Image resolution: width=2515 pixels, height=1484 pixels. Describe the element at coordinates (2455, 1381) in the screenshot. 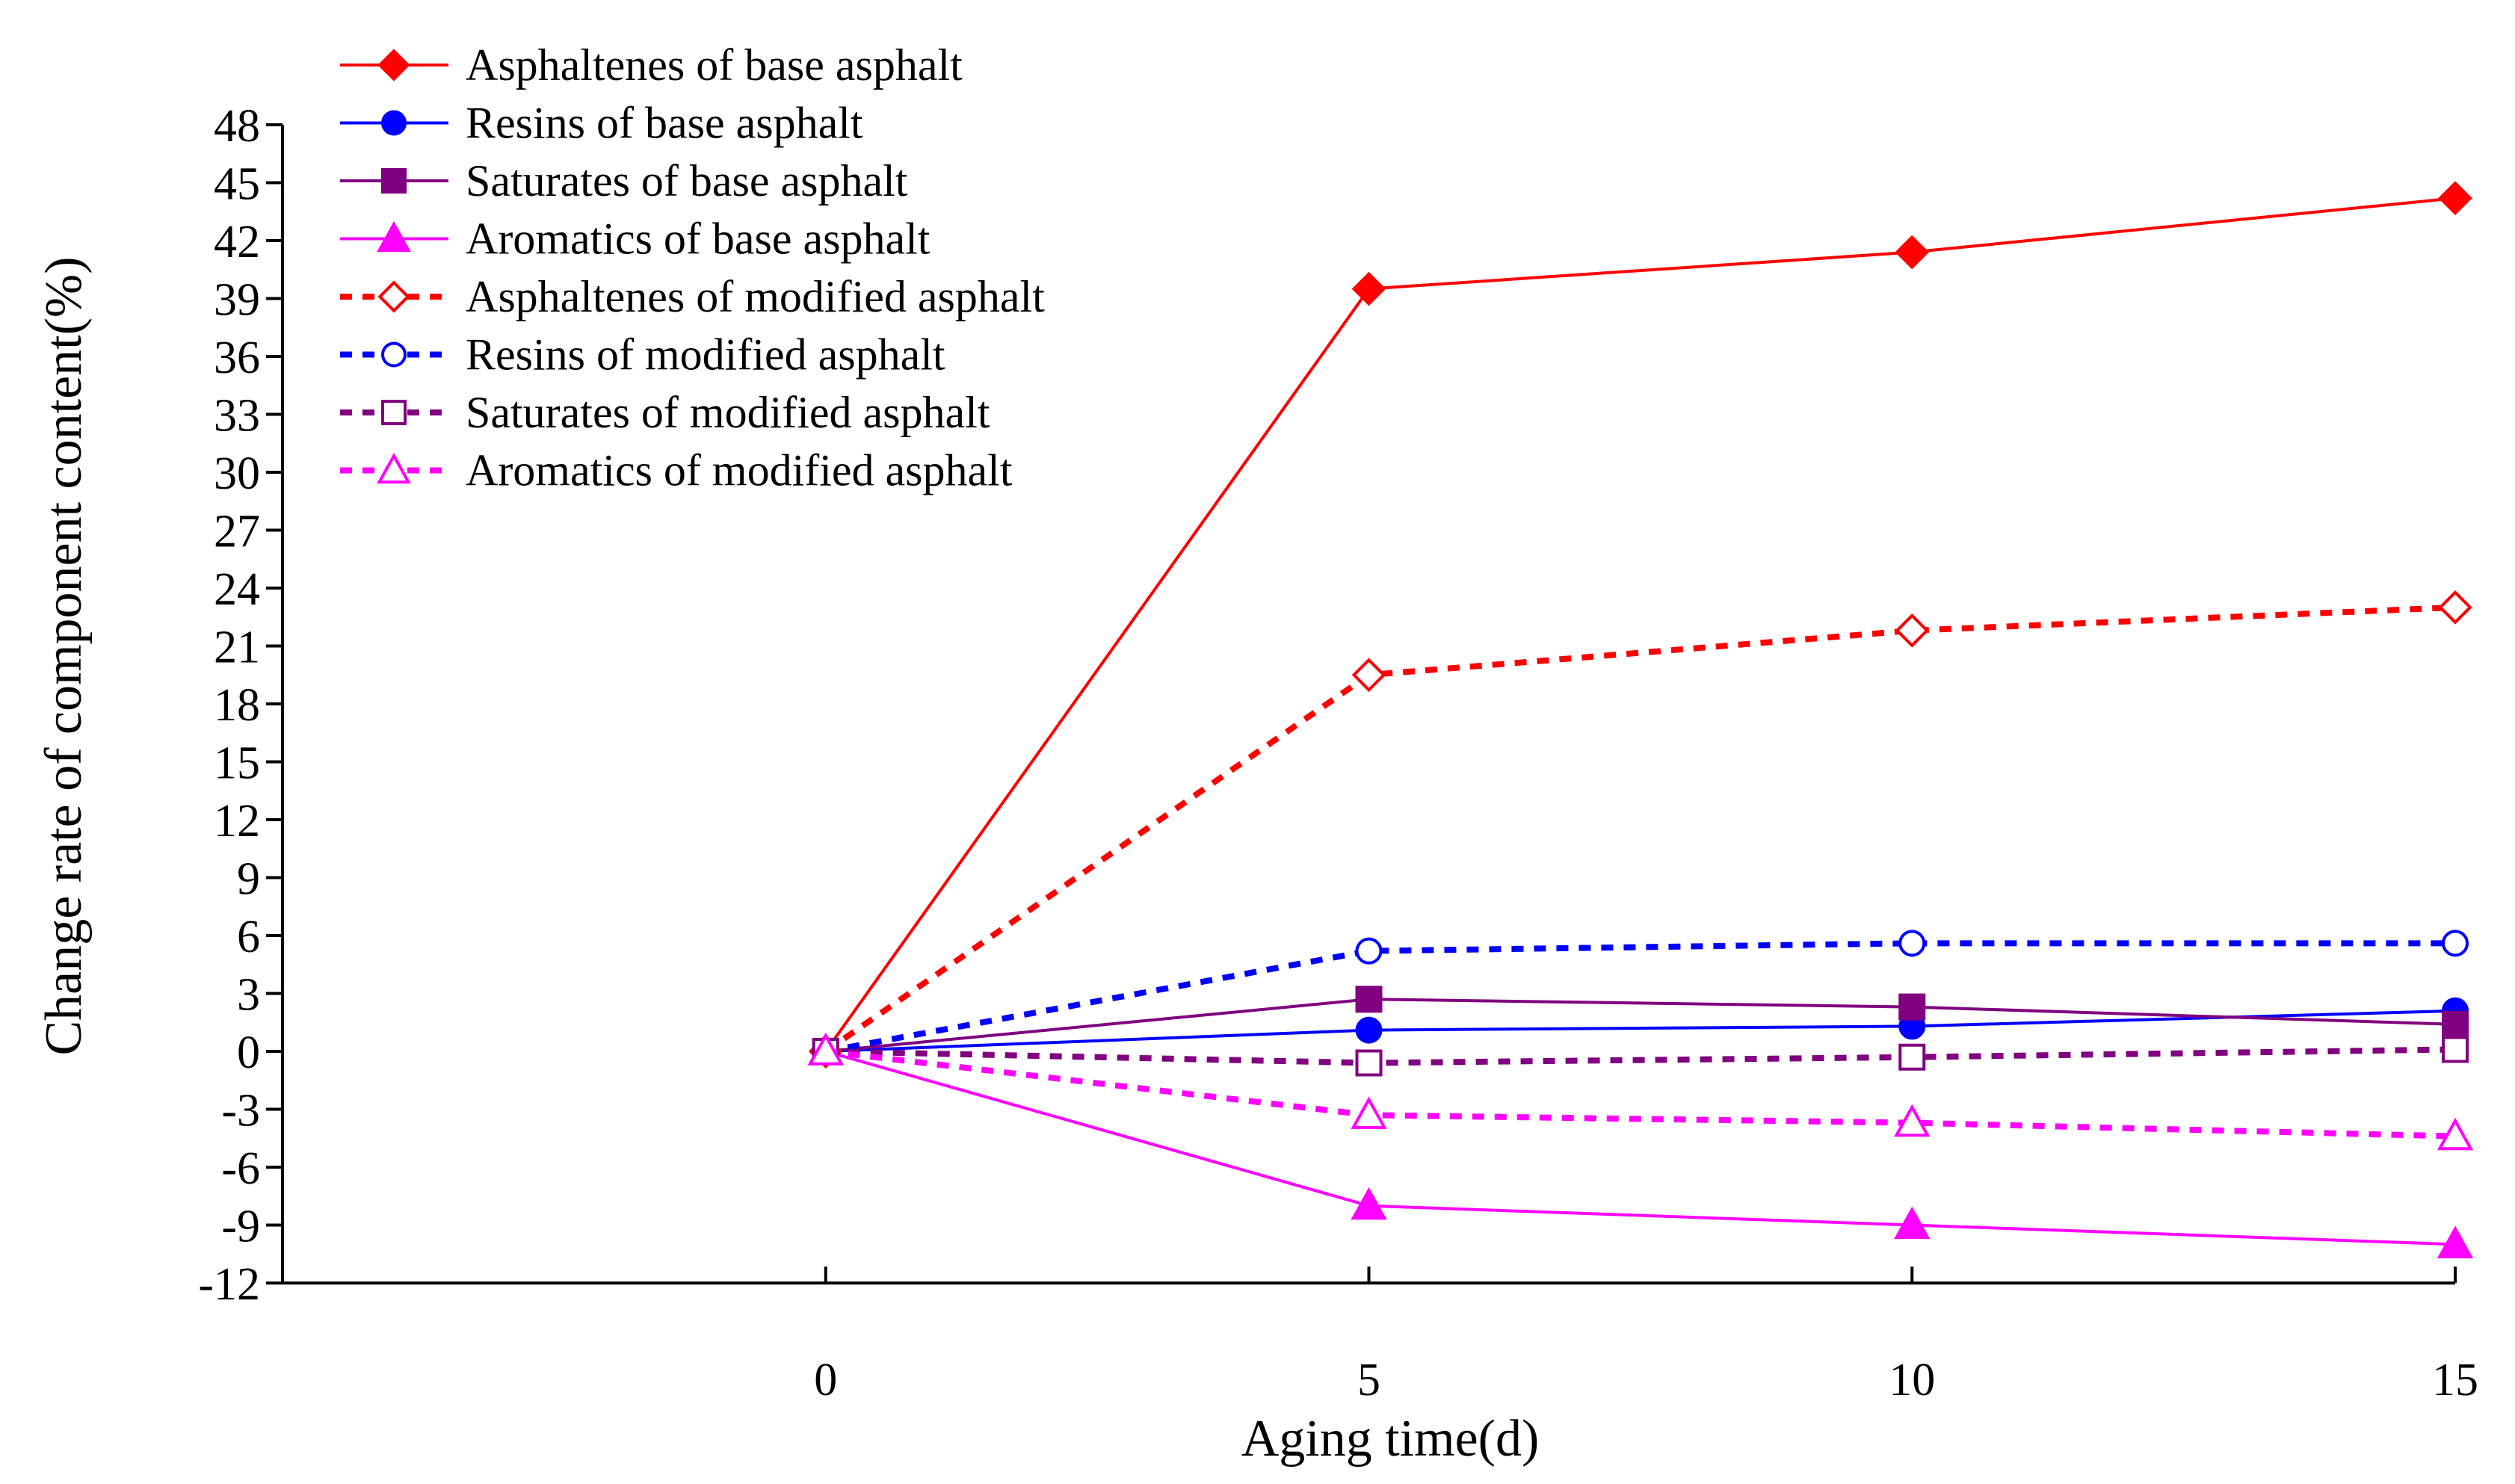

I see `x-tick-label: 15` at that location.